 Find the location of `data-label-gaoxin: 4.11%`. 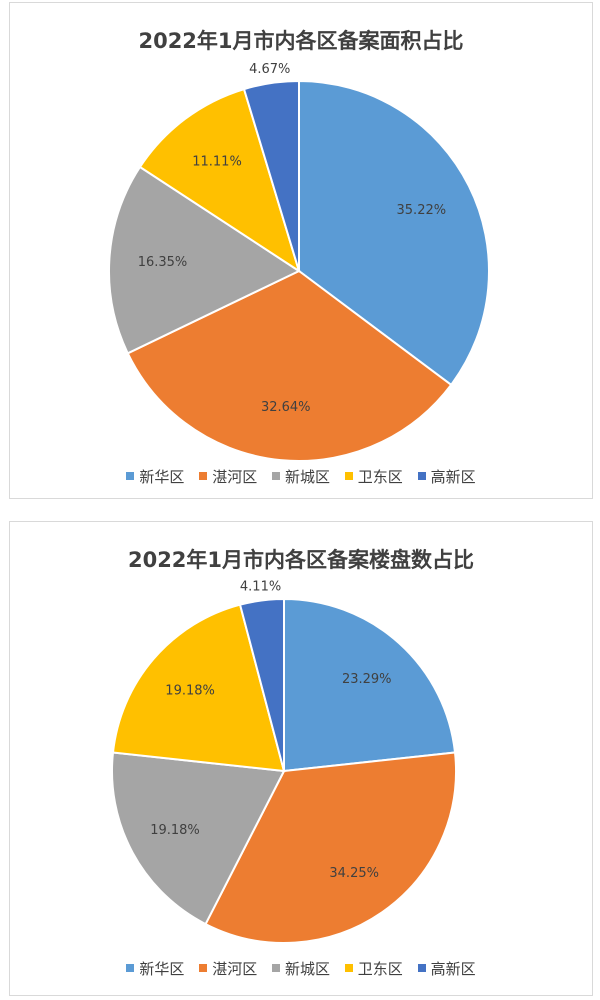

data-label-gaoxin: 4.11% is located at coordinates (260, 587).